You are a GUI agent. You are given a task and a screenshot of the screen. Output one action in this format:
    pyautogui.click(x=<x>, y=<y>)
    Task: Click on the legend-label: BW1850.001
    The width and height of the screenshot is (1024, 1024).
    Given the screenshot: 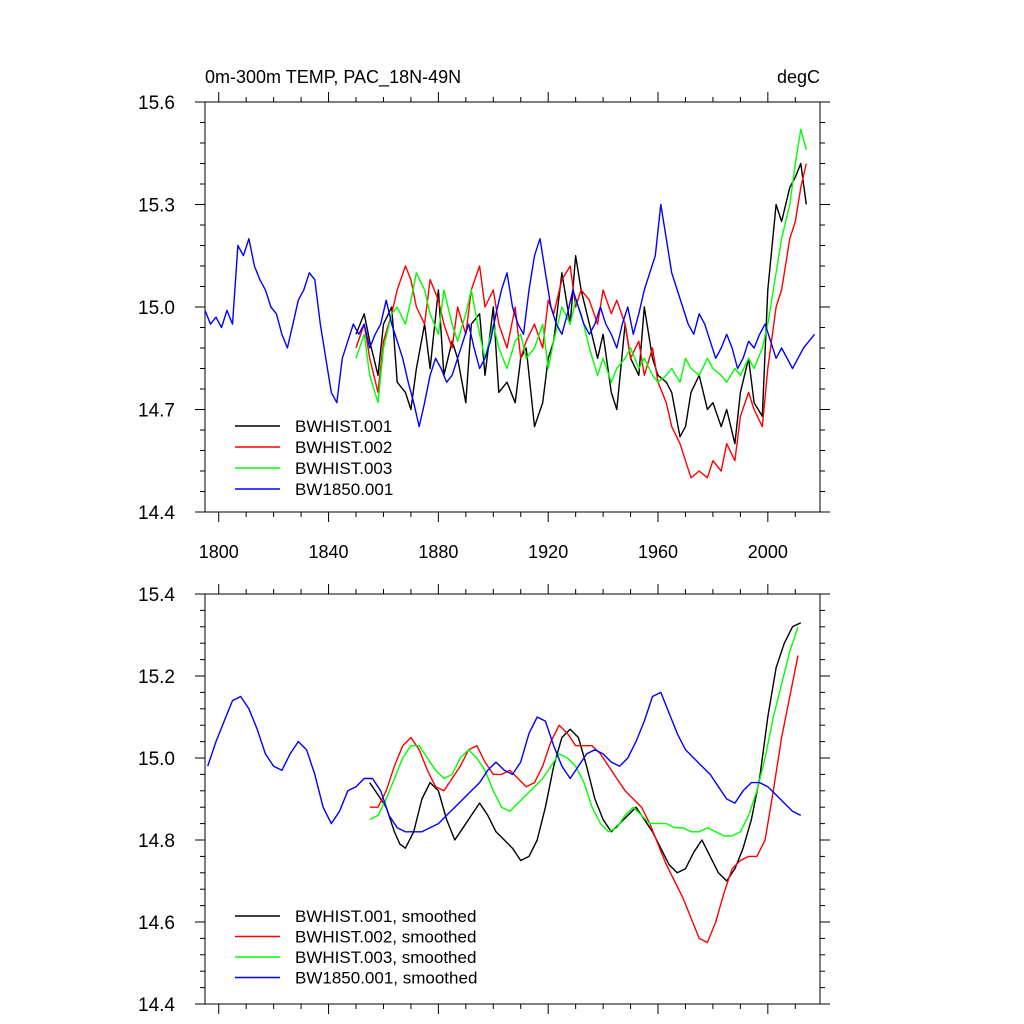 What is the action you would take?
    pyautogui.click(x=344, y=489)
    